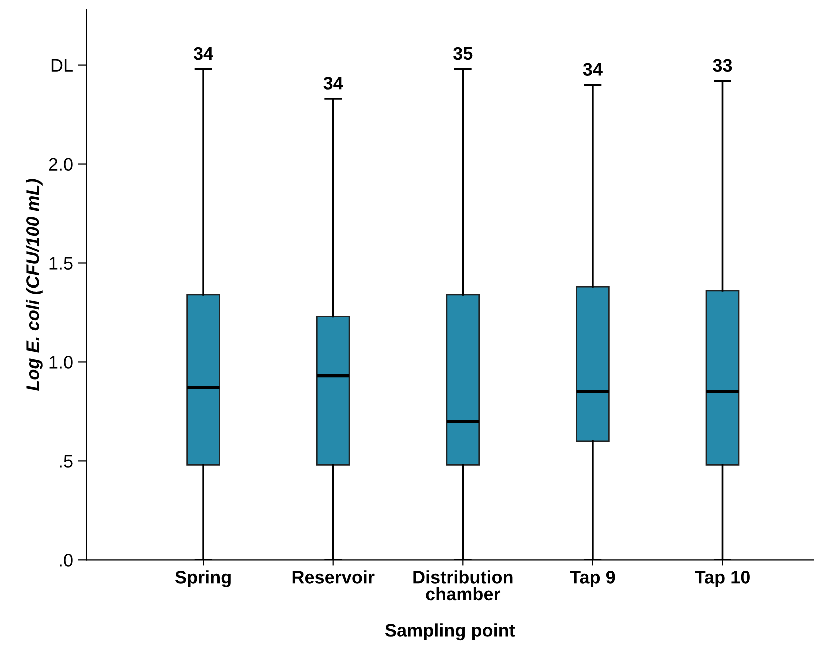 The width and height of the screenshot is (826, 659). I want to click on y-tick-label: .5, so click(66, 461).